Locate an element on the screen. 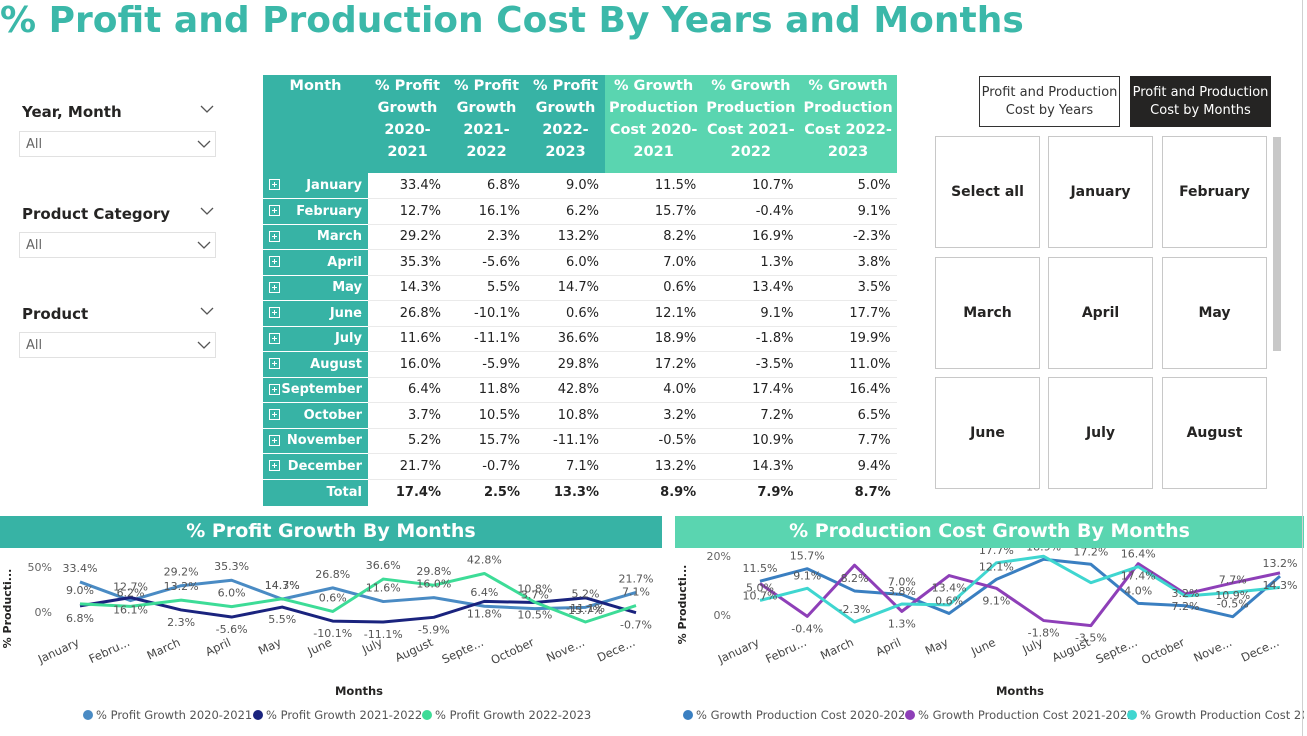  table-cell: 11.5% is located at coordinates (654, 186).